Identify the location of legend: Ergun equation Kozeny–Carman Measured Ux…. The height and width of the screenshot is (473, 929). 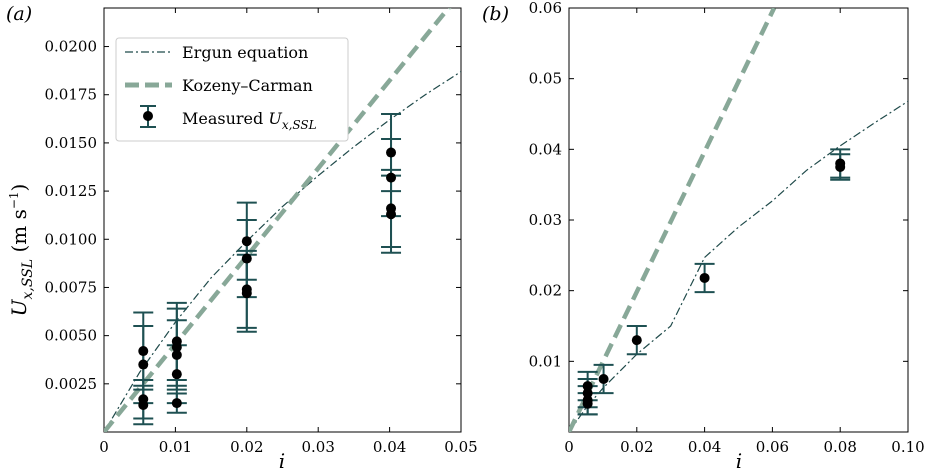
(232, 89).